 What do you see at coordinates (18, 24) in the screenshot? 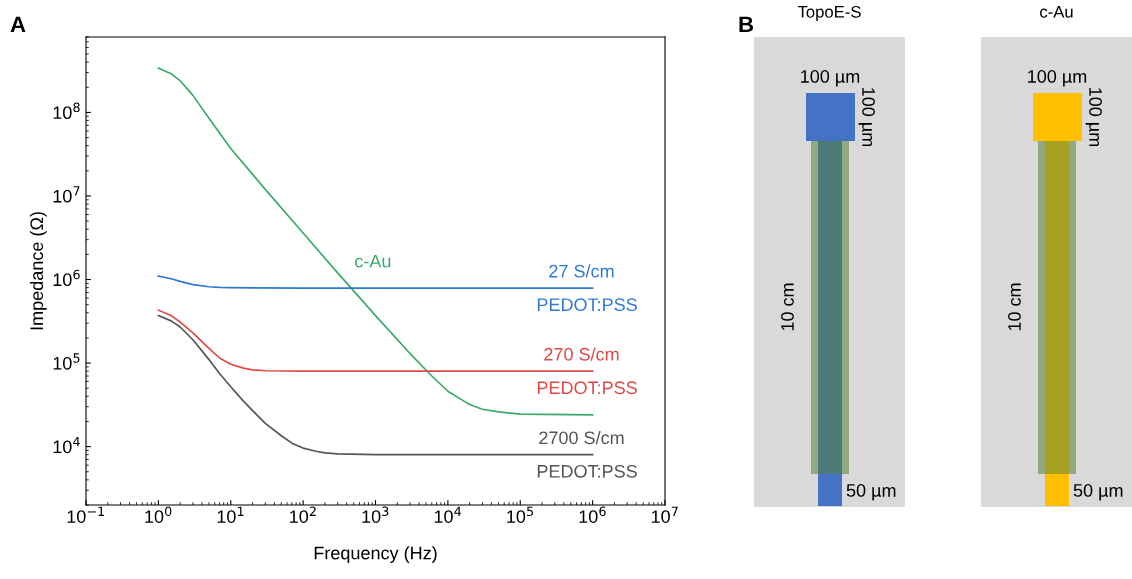
I see `text: A` at bounding box center [18, 24].